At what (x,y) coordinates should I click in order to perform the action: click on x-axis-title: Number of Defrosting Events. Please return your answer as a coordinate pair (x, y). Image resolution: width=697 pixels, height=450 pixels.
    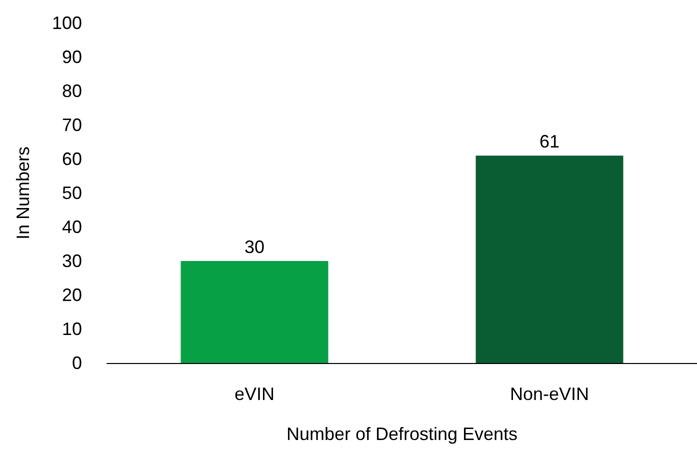
    Looking at the image, I should click on (402, 434).